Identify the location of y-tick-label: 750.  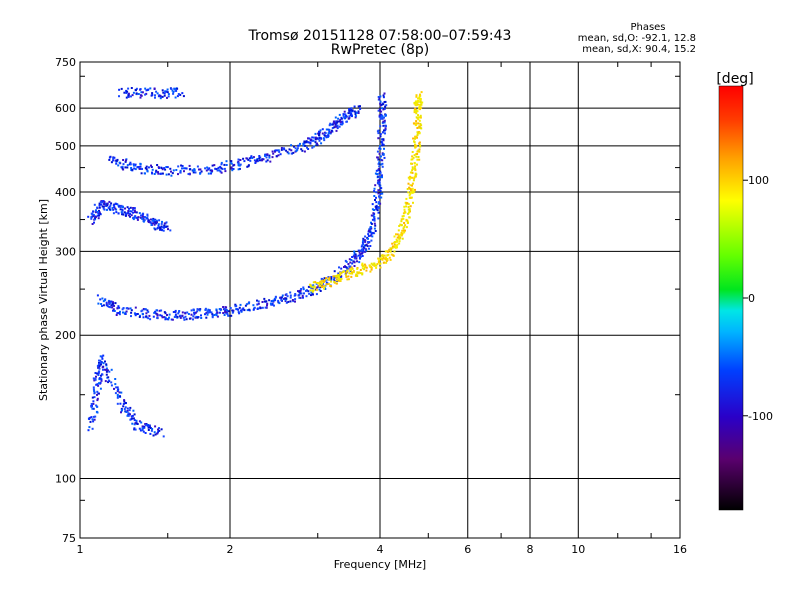
(65, 62).